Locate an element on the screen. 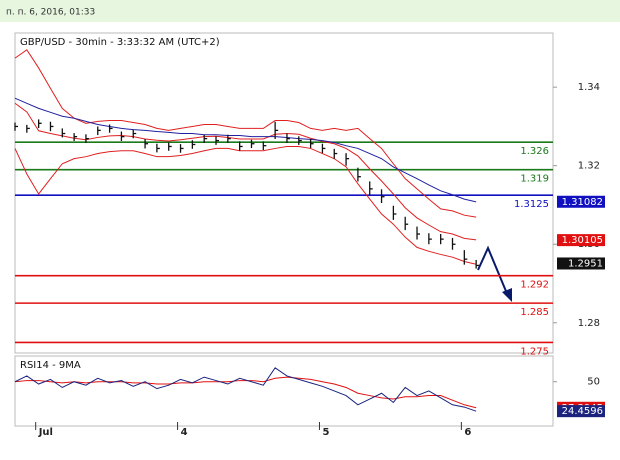 This screenshot has height=460, width=620. rsi-title: RSI14 - 9MA is located at coordinates (50, 365).